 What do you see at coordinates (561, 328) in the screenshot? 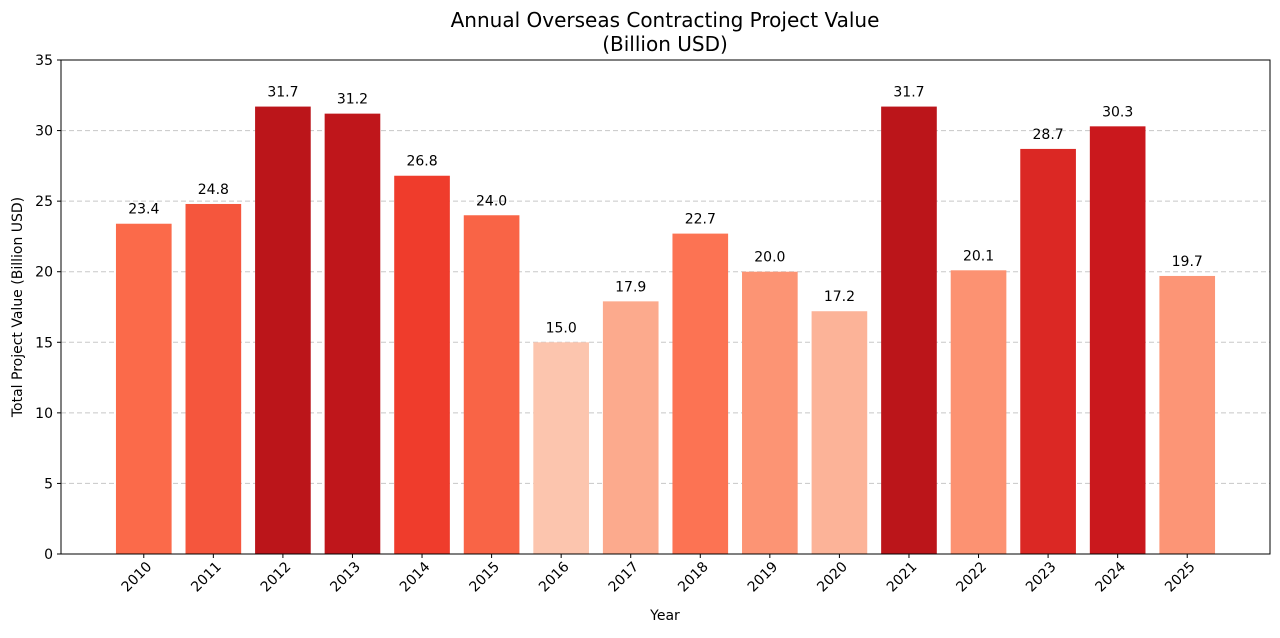
I see `data-label: 15.0` at bounding box center [561, 328].